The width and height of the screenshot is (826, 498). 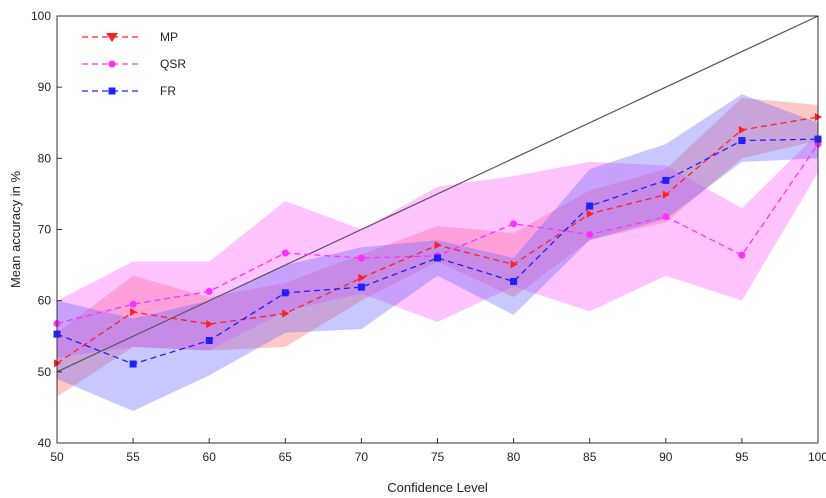 What do you see at coordinates (437, 487) in the screenshot?
I see `x-axis-label: Confidence Level` at bounding box center [437, 487].